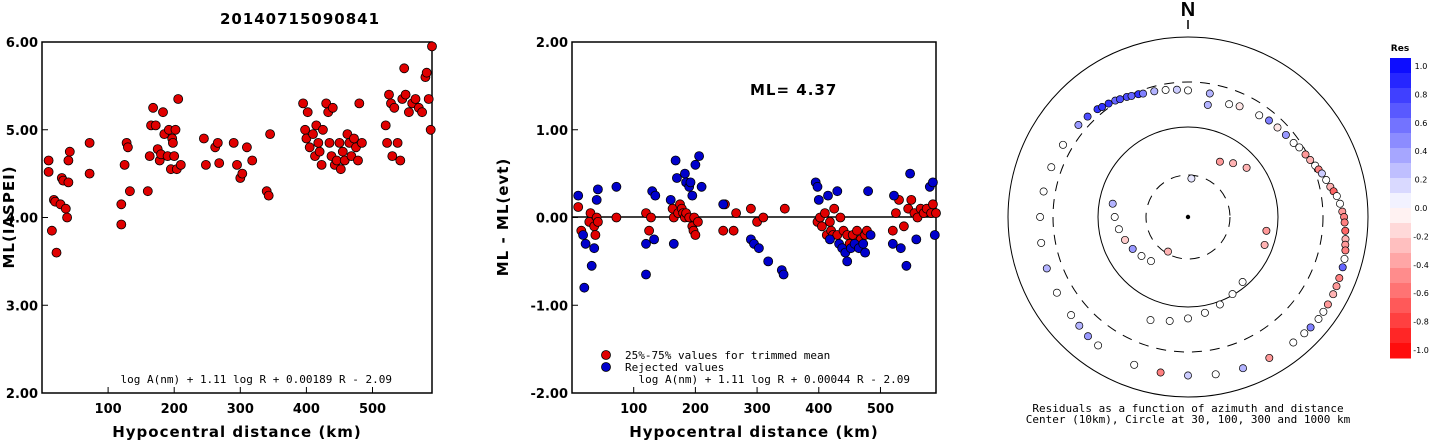 This screenshot has width=1437, height=441. What do you see at coordinates (552, 131) in the screenshot?
I see `middle-y-tick-label: 1.00` at bounding box center [552, 131].